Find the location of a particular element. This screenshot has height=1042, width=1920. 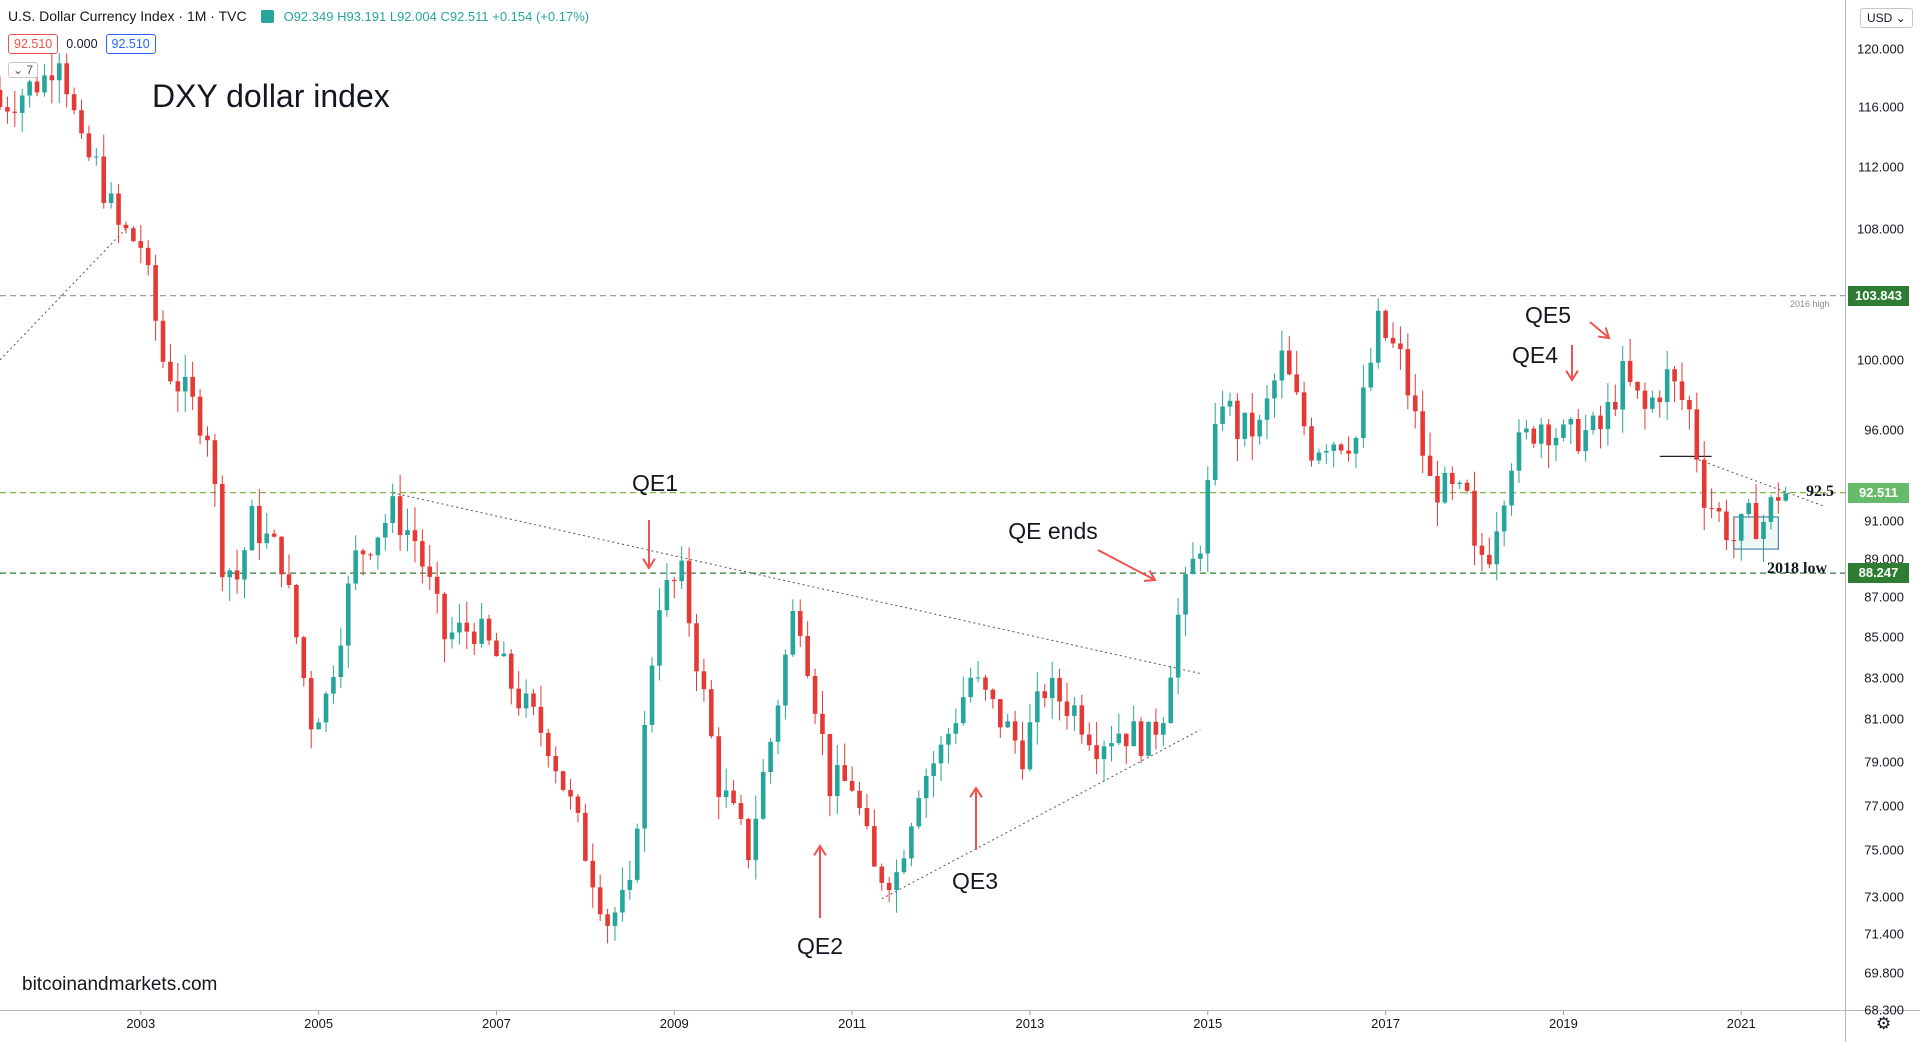

sell-price-box: 92.510 is located at coordinates (33, 44).